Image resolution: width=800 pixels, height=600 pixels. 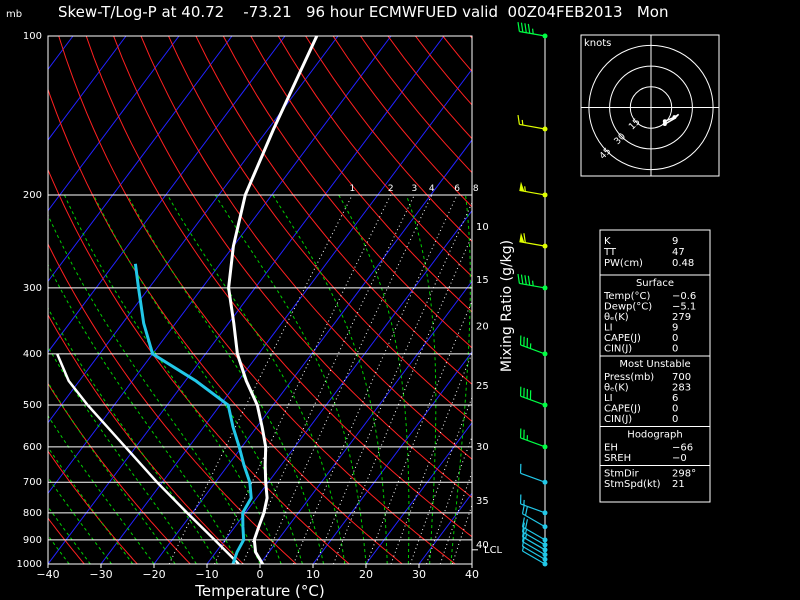 What do you see at coordinates (650, 105) in the screenshot?
I see `hodograph-frame` at bounding box center [650, 105].